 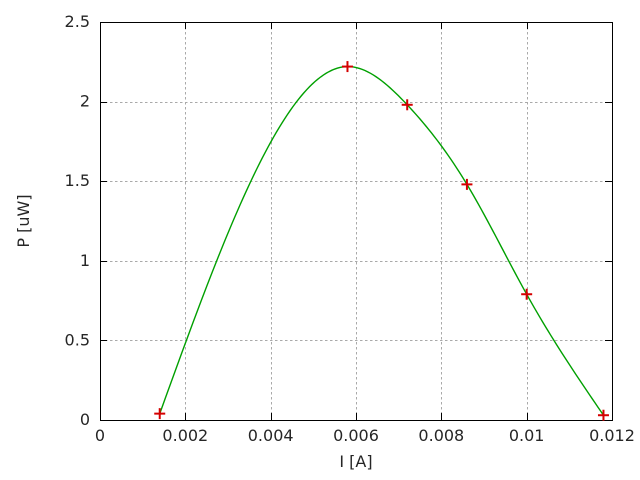 I want to click on x-tick-label: 0.004, so click(x=271, y=435).